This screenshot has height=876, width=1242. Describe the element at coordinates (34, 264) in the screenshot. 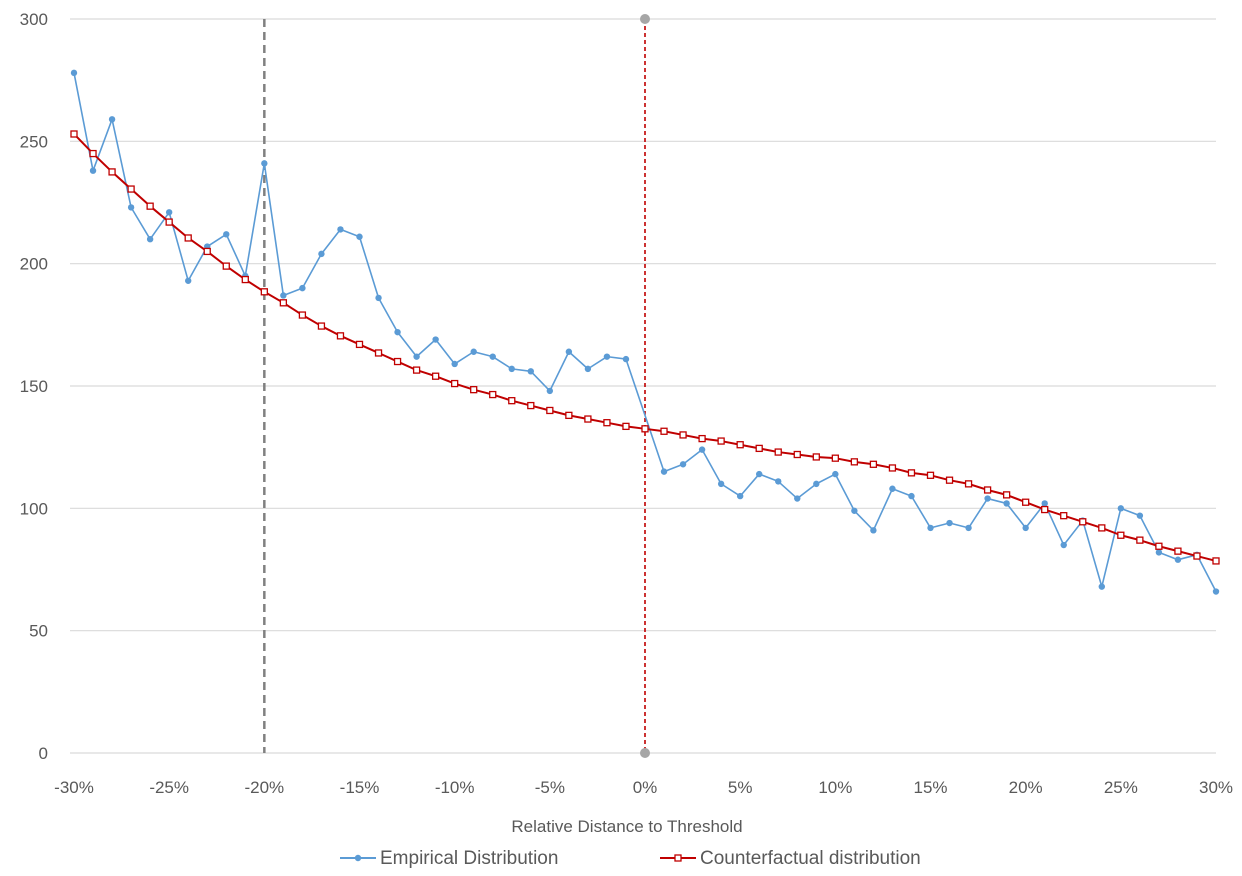

I see `y-tick-label: 200` at that location.